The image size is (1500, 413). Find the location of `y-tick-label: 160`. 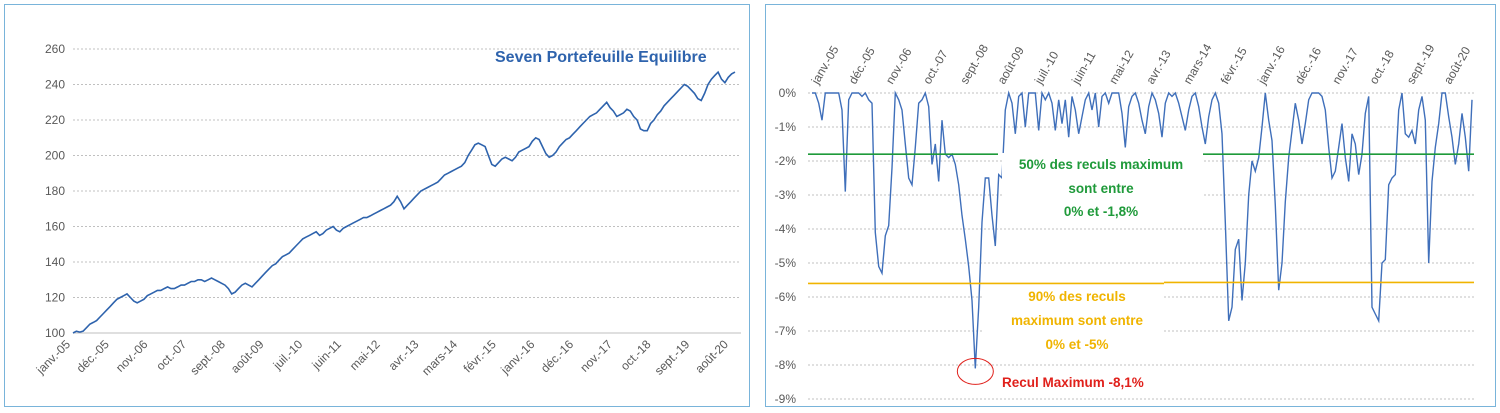

y-tick-label: 160 is located at coordinates (55, 227).